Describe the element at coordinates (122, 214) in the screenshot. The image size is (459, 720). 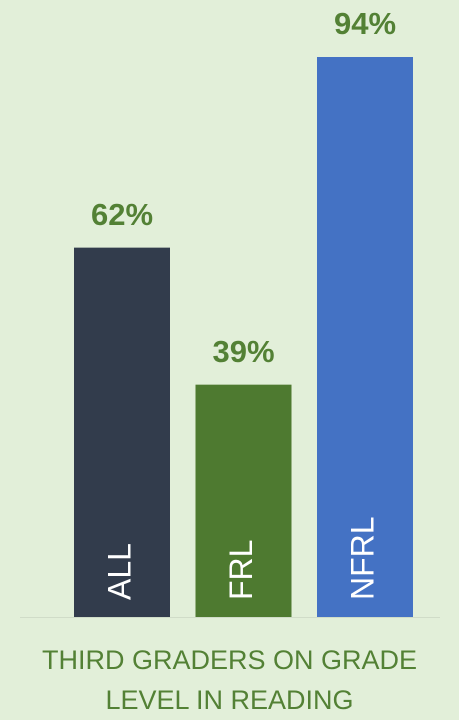
I see `value-label: 62%` at that location.